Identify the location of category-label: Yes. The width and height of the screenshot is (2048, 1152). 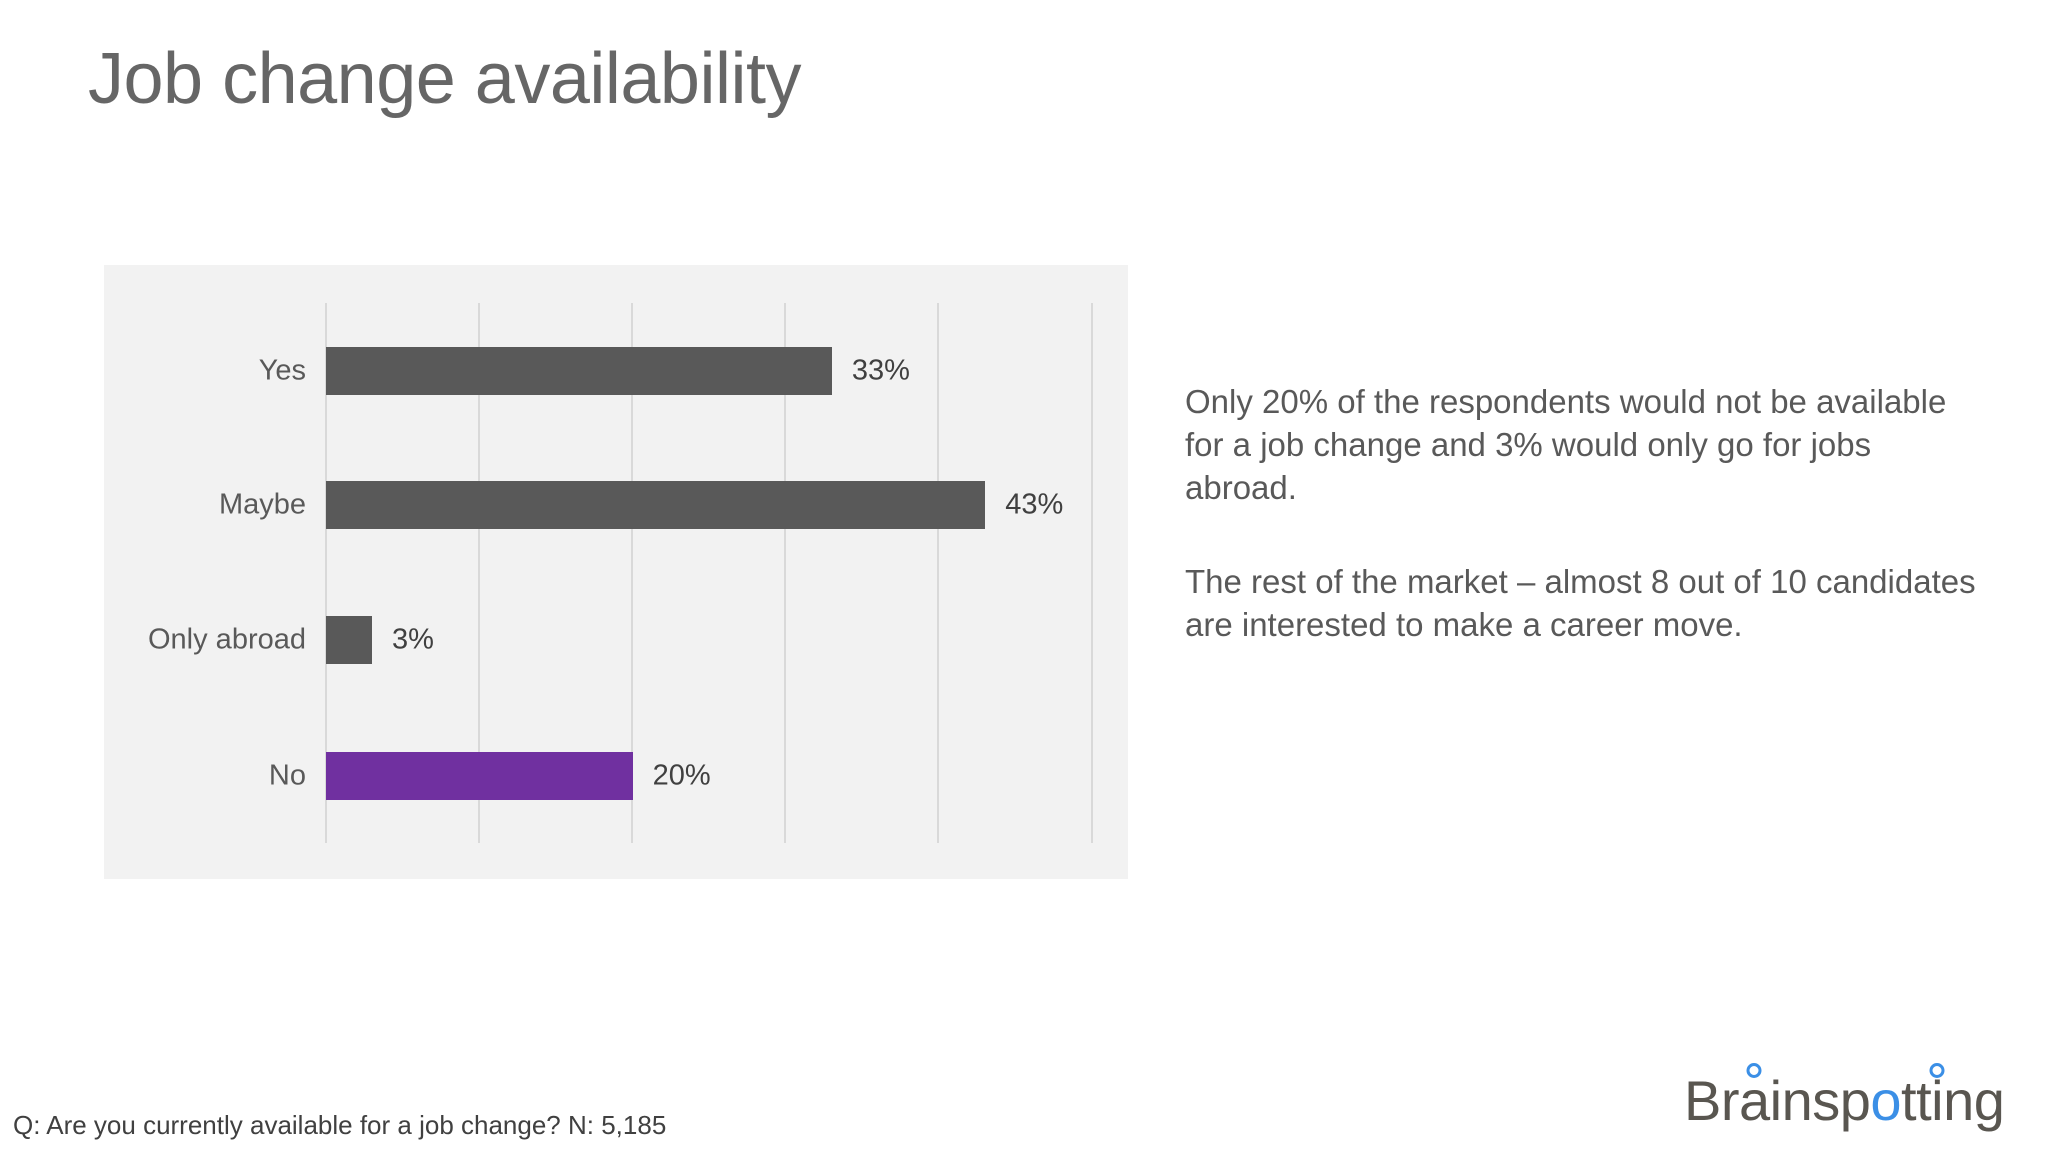
(282, 370).